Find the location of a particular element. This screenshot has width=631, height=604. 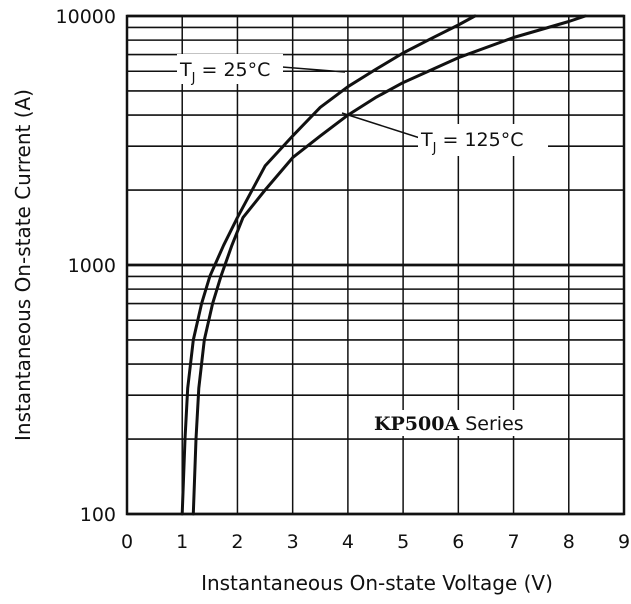

annotation-tj125: TJ = 125°C is located at coordinates (444, 134).